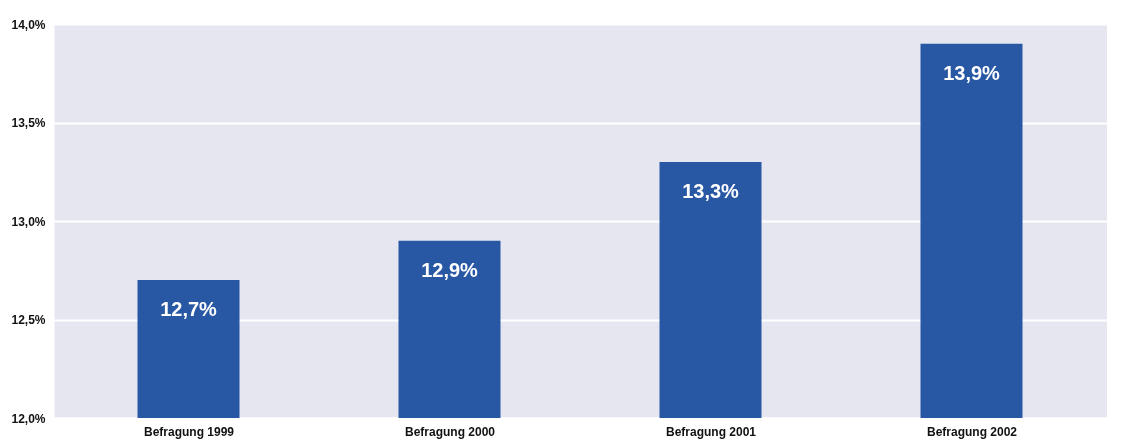 The image size is (1127, 445). Describe the element at coordinates (28, 320) in the screenshot. I see `y-tick-label: 12,5%` at that location.